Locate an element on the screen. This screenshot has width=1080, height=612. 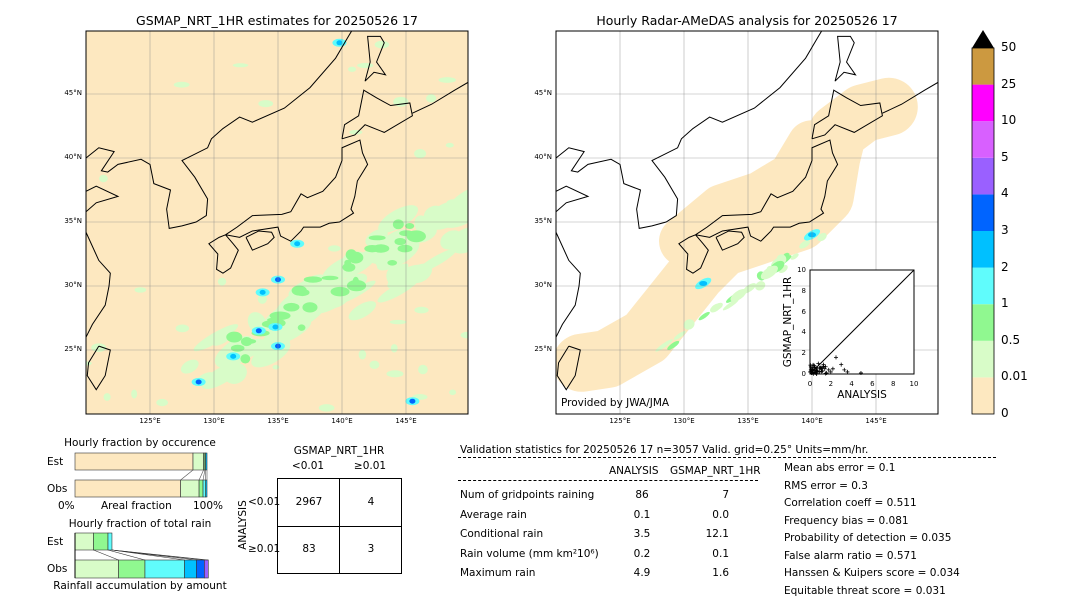
occurrence-obs-segment is located at coordinates (190, 488).